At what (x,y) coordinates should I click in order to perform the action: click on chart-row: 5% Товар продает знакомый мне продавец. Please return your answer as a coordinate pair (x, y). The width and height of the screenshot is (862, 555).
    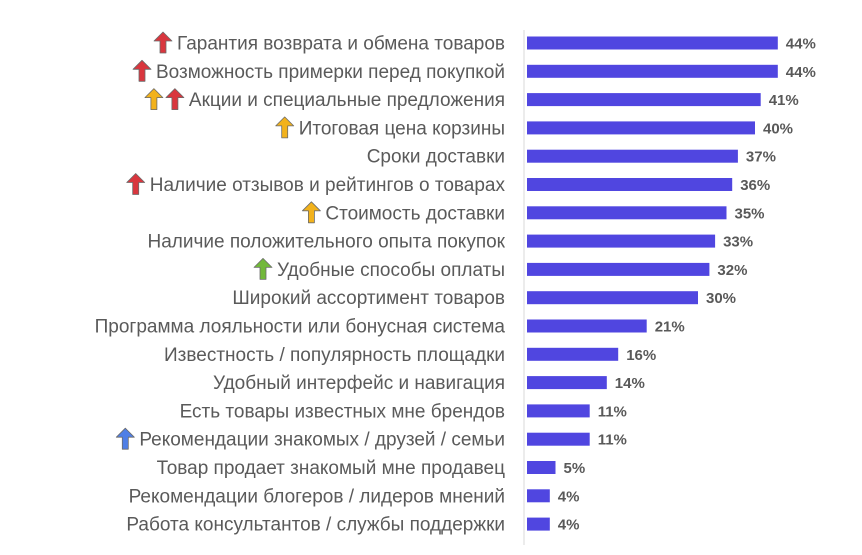
    Looking at the image, I should click on (371, 468).